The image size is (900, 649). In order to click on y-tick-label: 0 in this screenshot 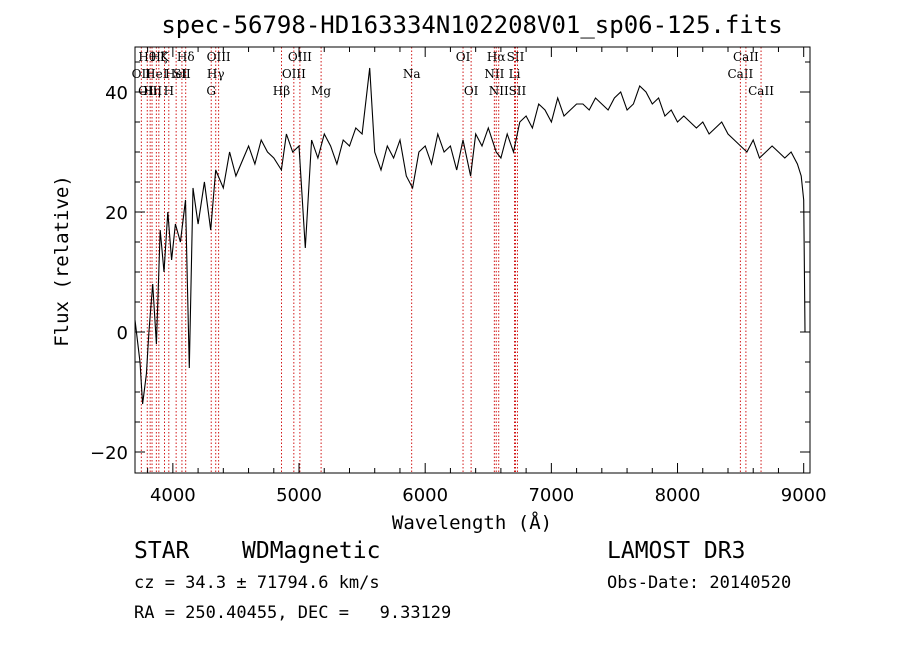, I will do `click(122, 333)`.